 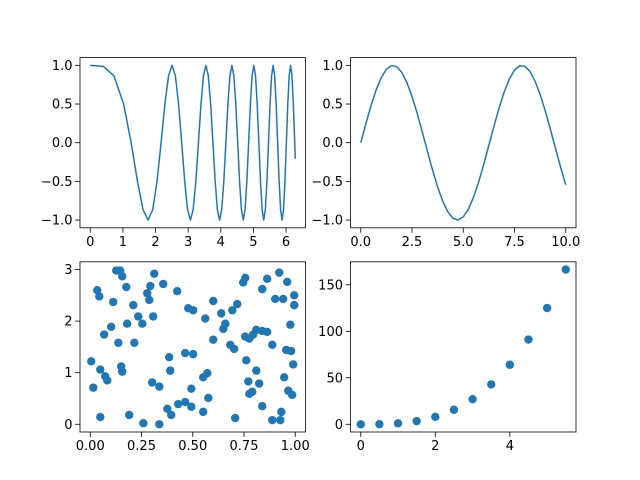 I want to click on y-tick-label: 3, so click(x=68, y=270).